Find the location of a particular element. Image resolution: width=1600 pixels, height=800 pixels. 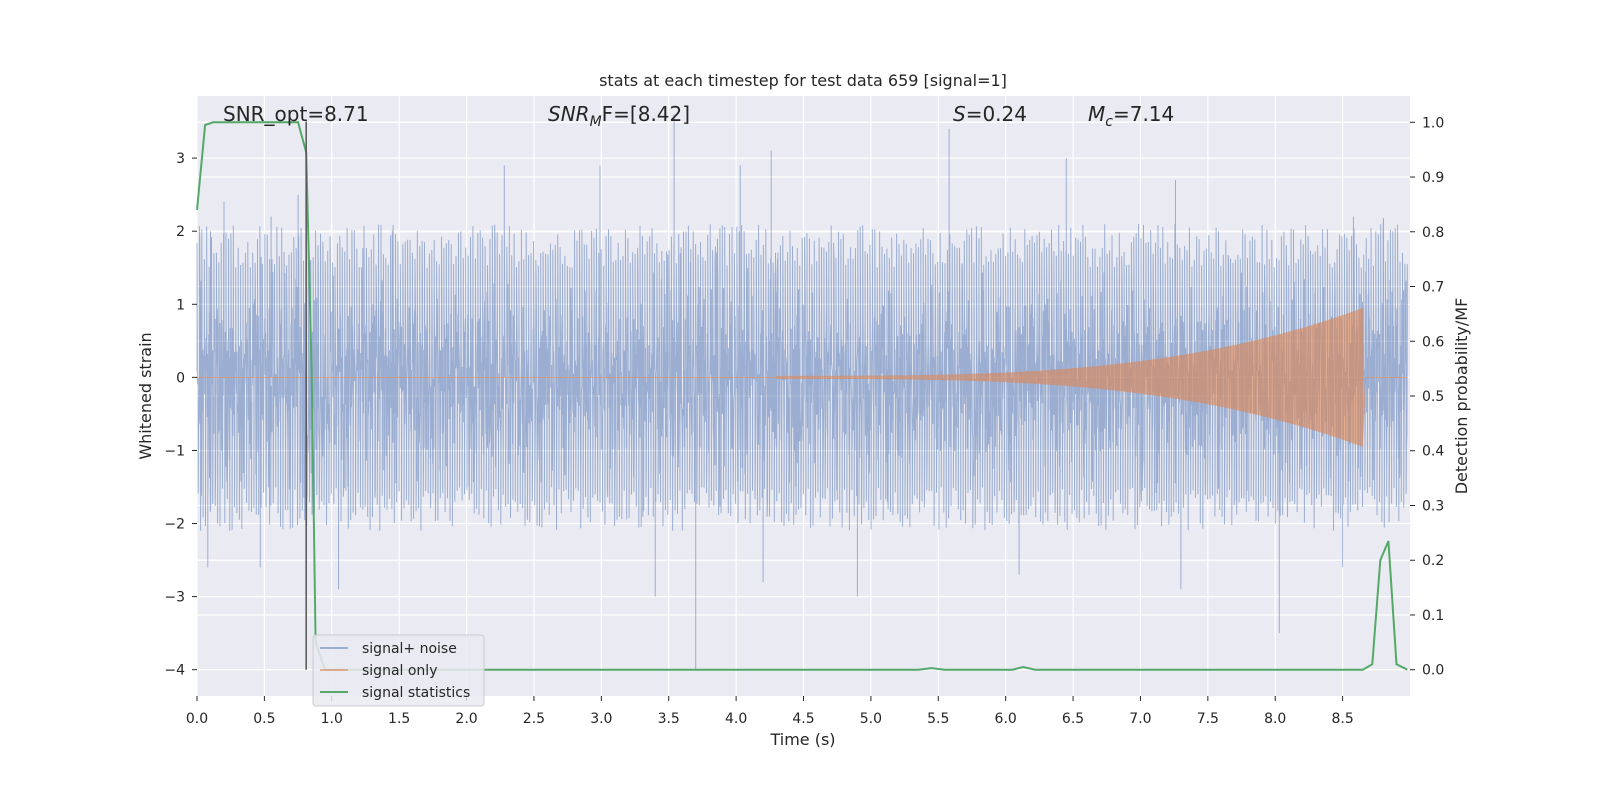

annotation-mc: Mc=7.14 is located at coordinates (1131, 116).